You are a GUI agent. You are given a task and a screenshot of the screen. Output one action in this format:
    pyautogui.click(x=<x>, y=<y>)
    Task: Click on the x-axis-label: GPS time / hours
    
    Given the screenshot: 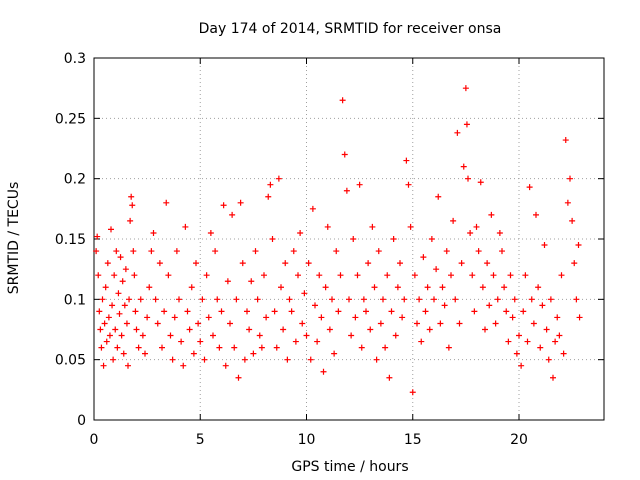 What is the action you would take?
    pyautogui.click(x=349, y=467)
    